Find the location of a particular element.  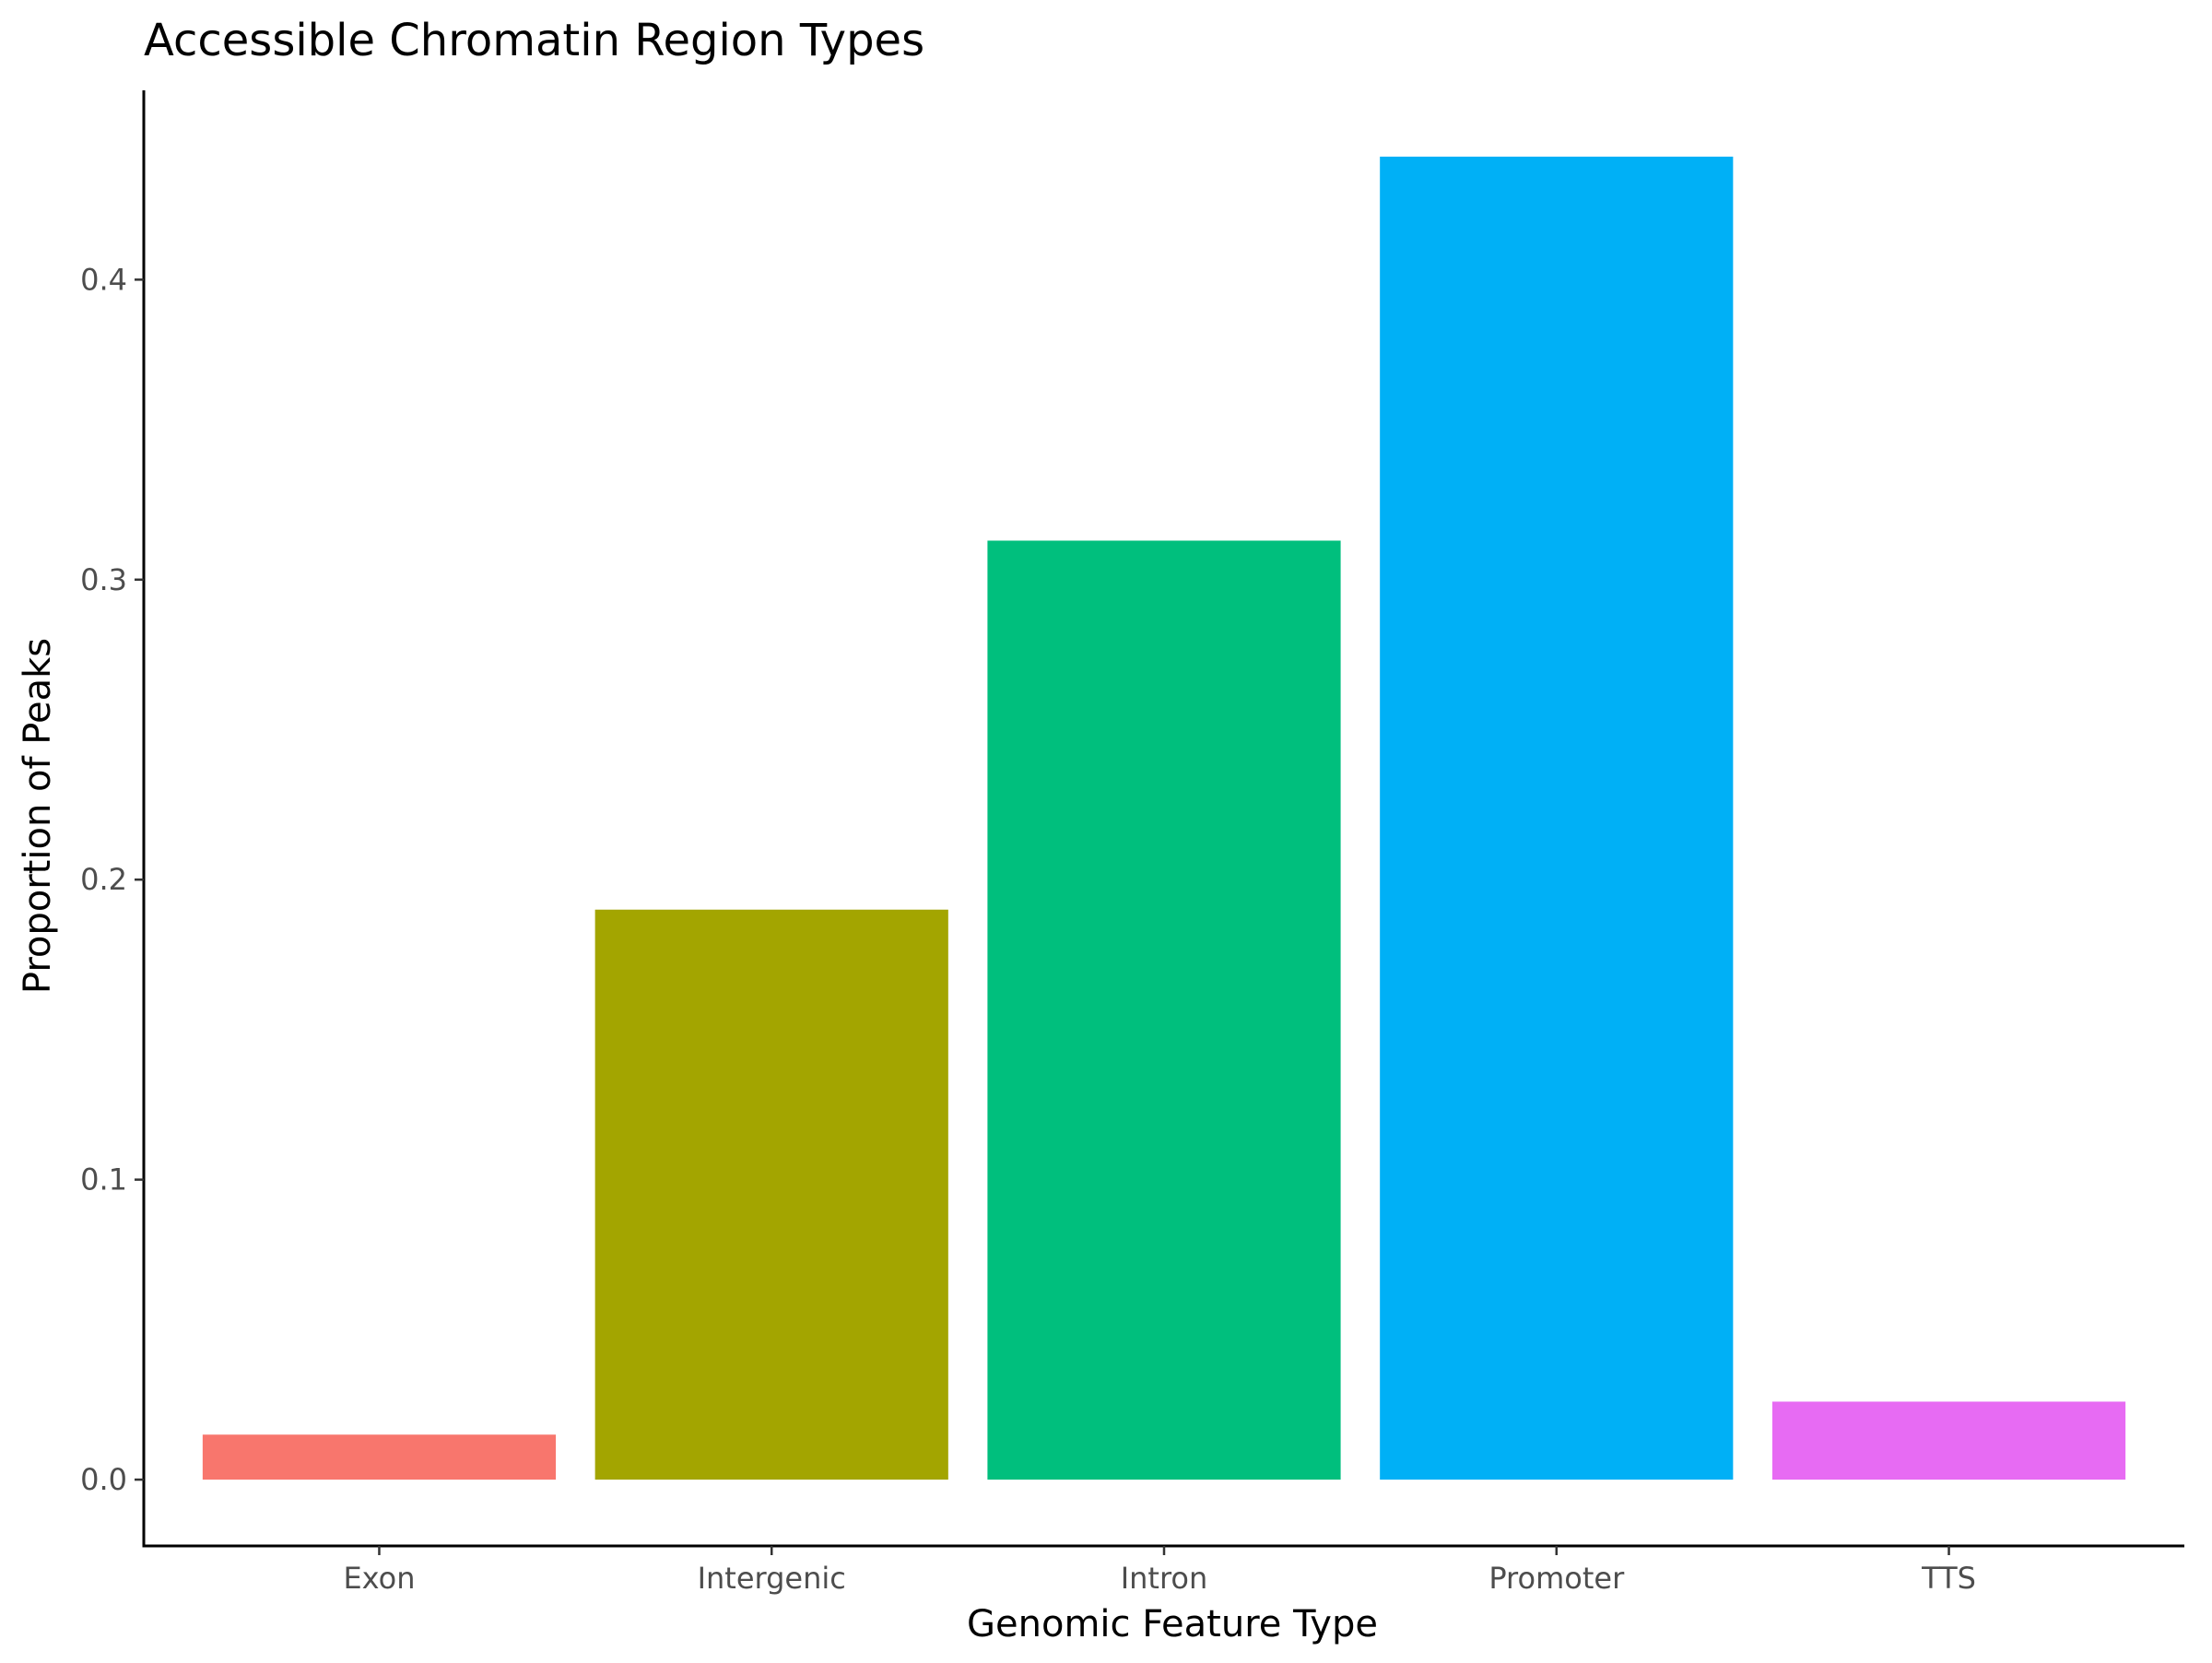

x-axis-ticks: Exon Intergenic Intron Promoter TTS is located at coordinates (1159, 1571).